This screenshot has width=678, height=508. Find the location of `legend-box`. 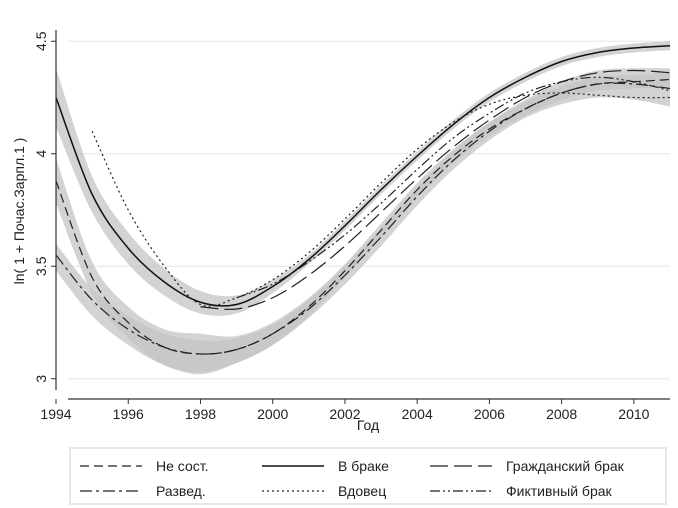

legend-box is located at coordinates (368, 476).